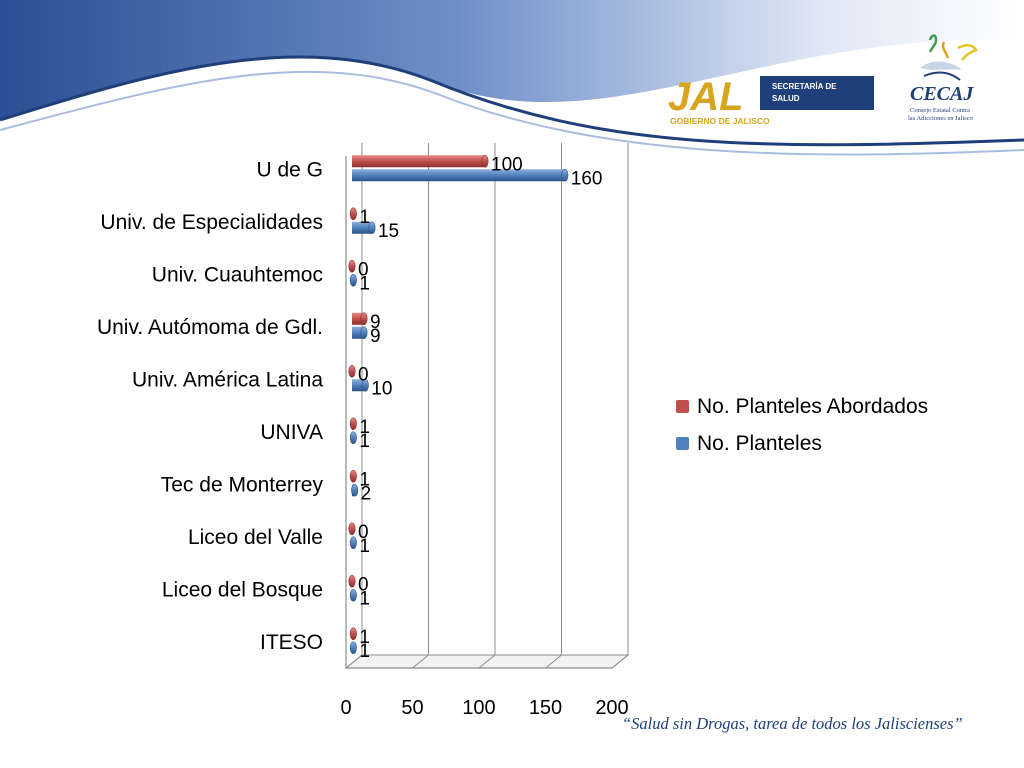  Describe the element at coordinates (720, 121) in the screenshot. I see `jal-gobierno-text: GOBIERNO DE JALISCO` at that location.